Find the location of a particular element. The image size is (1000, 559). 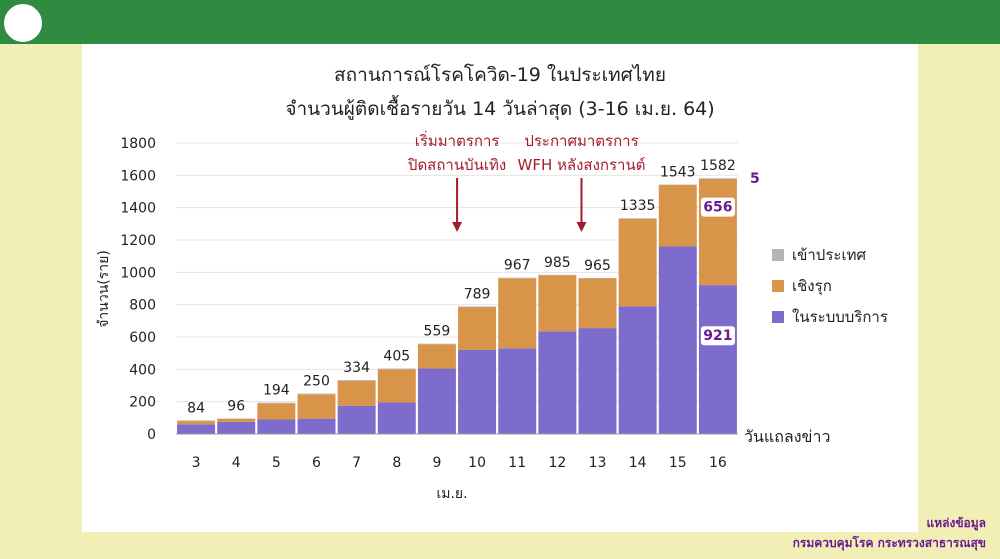

bar-total-label: 1335 is located at coordinates (638, 206).